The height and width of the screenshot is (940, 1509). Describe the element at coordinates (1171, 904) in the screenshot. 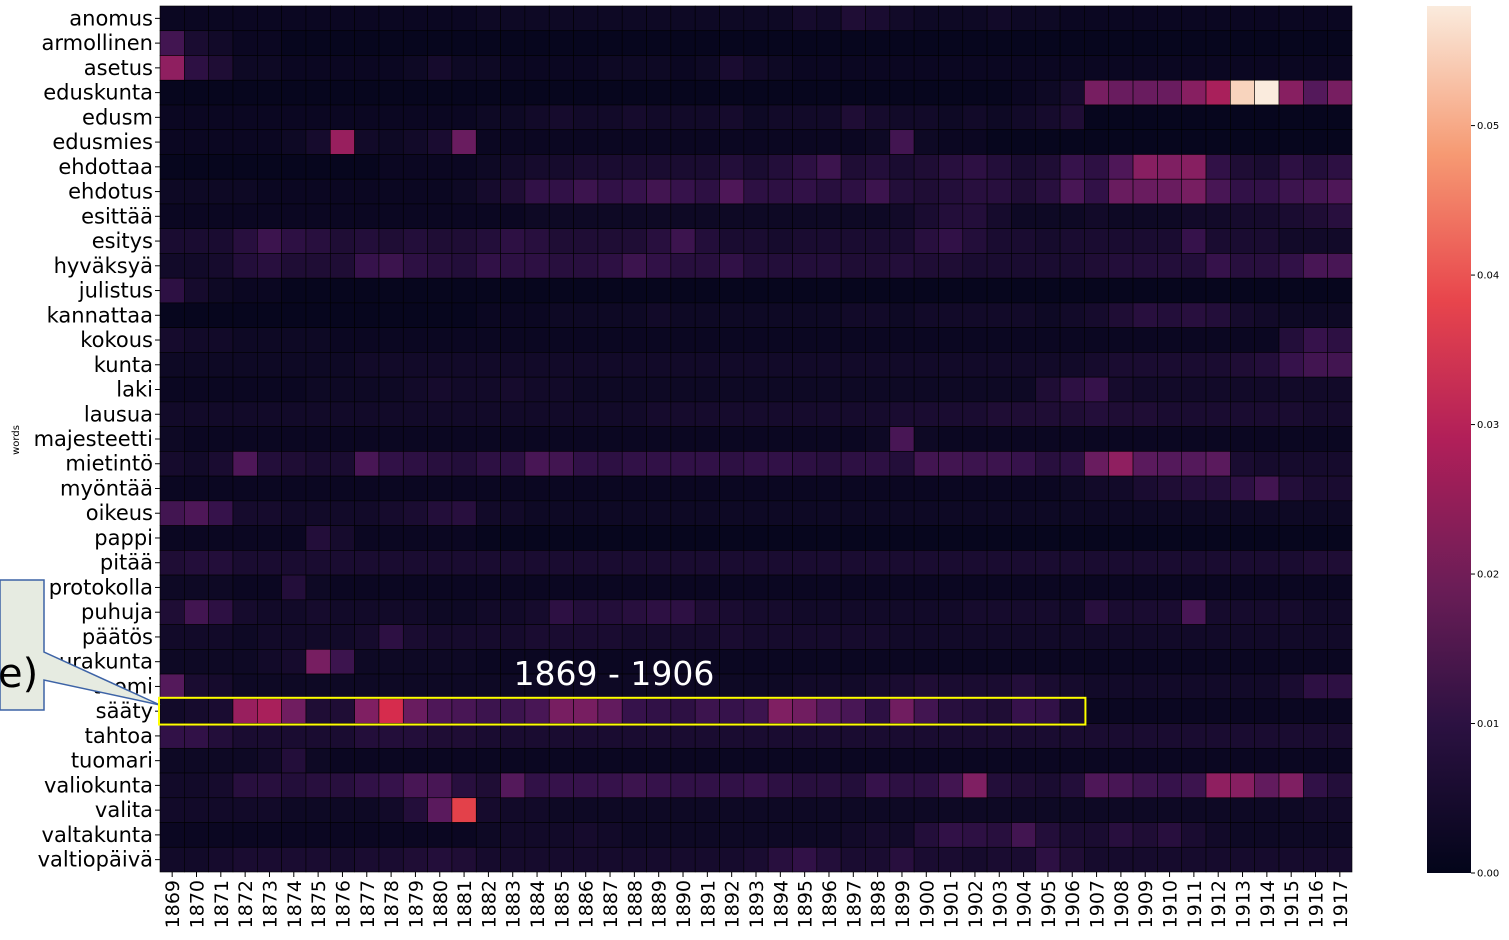

I see `column-label: 1910` at that location.